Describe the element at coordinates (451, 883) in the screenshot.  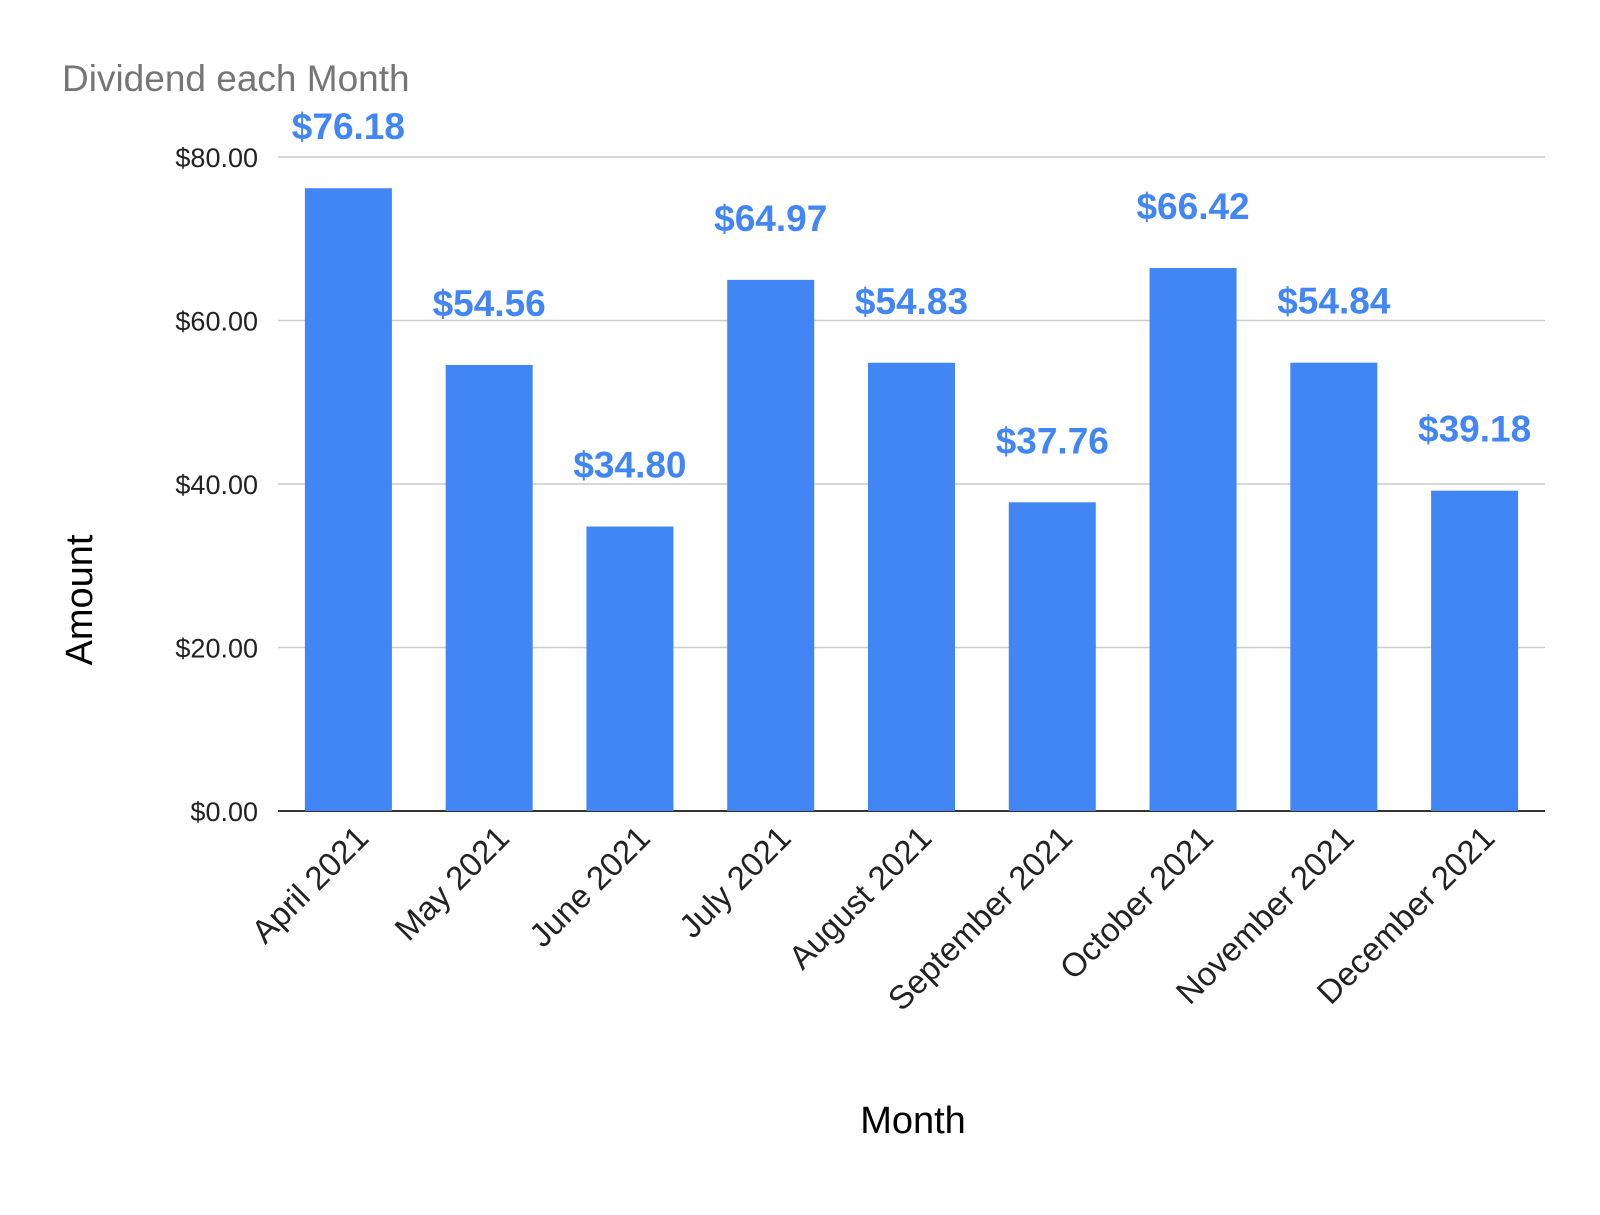
I see `x-tick-label: May 2021` at that location.